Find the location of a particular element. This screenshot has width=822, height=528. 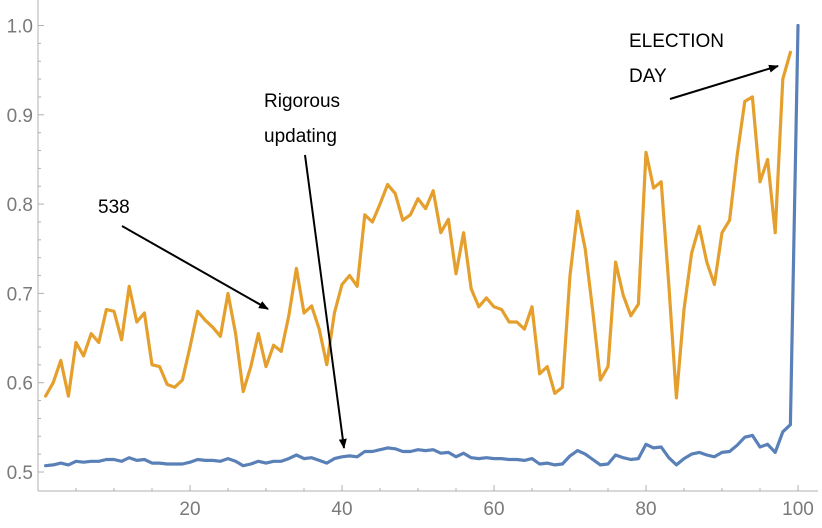

annotation-538-label: 538 is located at coordinates (114, 207).